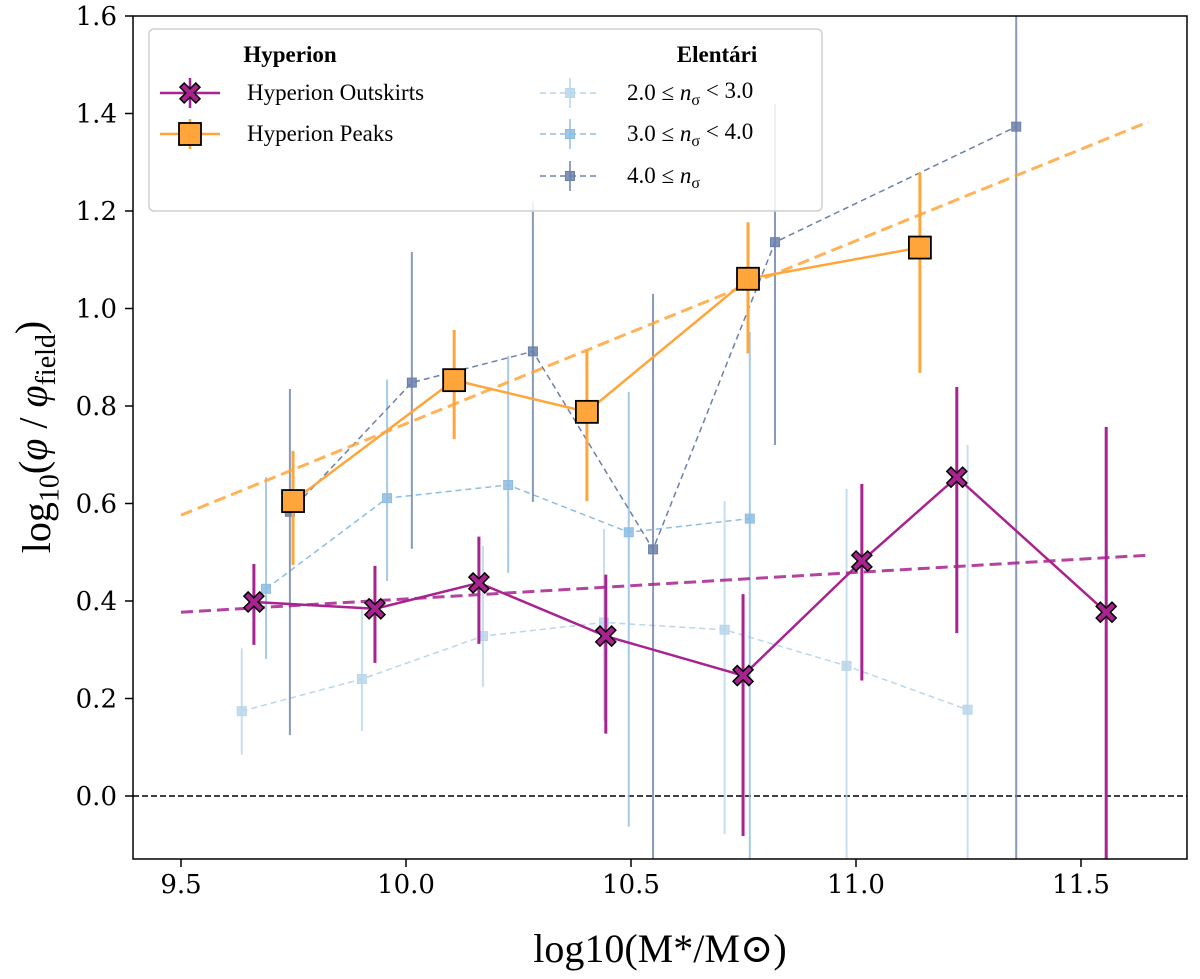 This screenshot has width=1200, height=979. Describe the element at coordinates (690, 134) in the screenshot. I see `legend-label: 3.0 ≤ nσ < 4.0` at that location.